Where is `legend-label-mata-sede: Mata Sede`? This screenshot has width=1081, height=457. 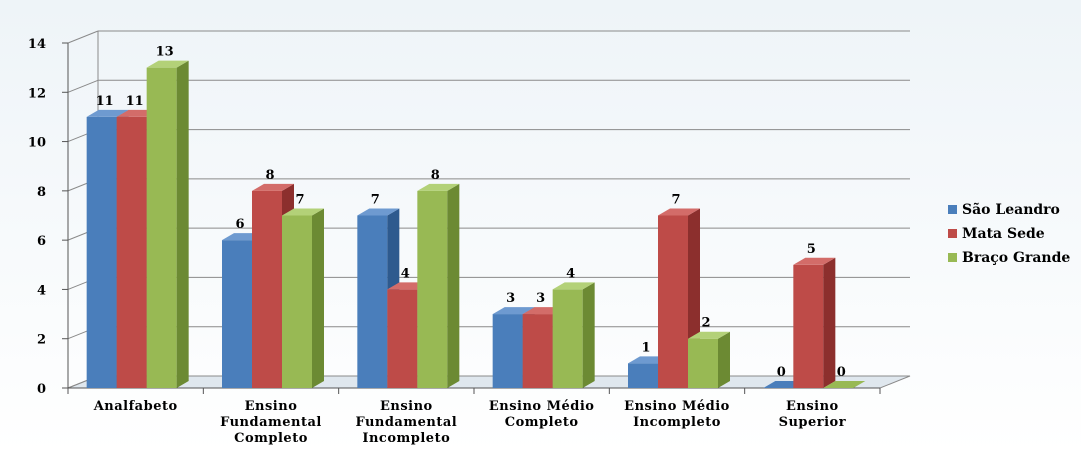 legend-label-mata-sede: Mata Sede is located at coordinates (1003, 234).